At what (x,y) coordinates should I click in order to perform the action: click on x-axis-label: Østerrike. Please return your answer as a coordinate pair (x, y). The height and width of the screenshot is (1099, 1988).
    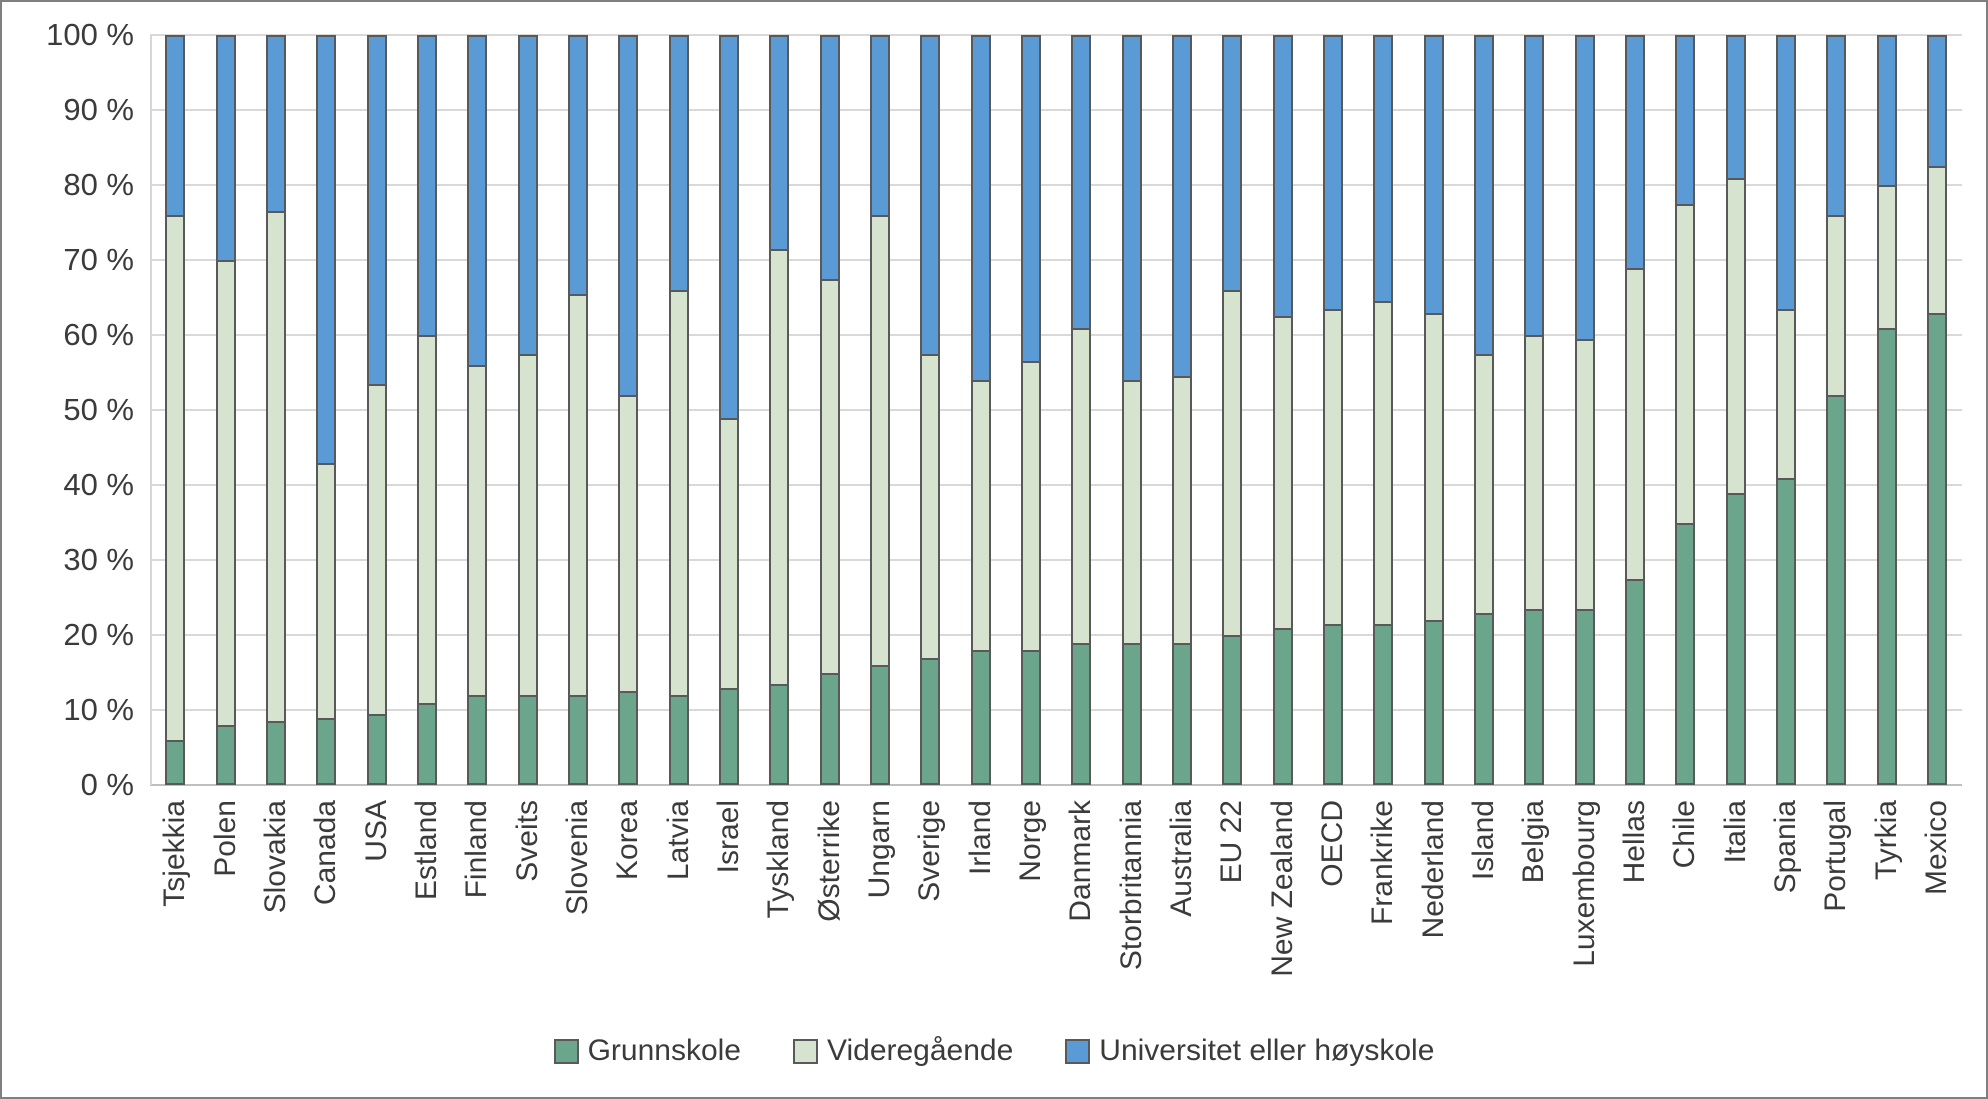
    Looking at the image, I should click on (829, 861).